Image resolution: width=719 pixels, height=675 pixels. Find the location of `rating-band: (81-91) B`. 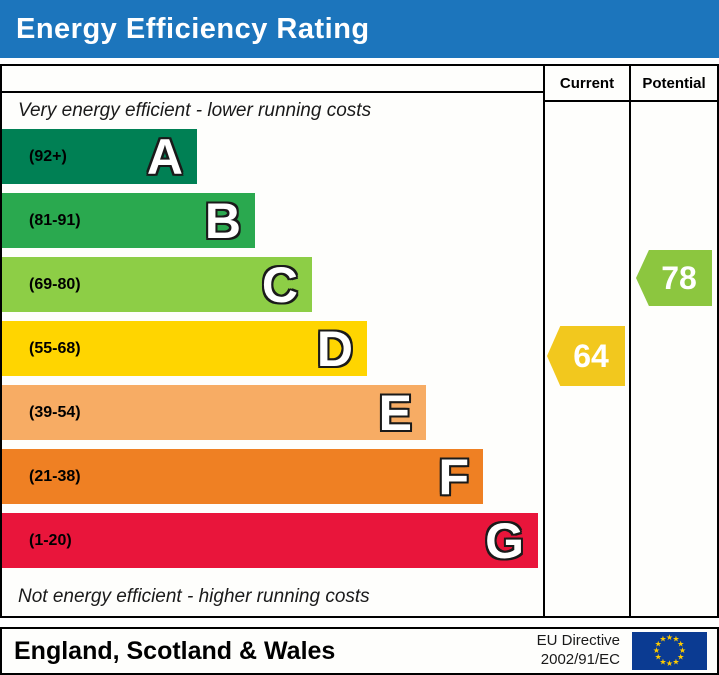

rating-band: (81-91) B is located at coordinates (128, 220).